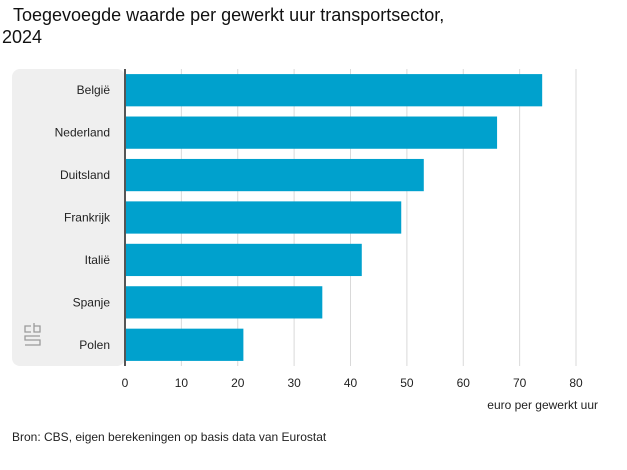  Describe the element at coordinates (576, 383) in the screenshot. I see `x-tick-label: 80` at that location.